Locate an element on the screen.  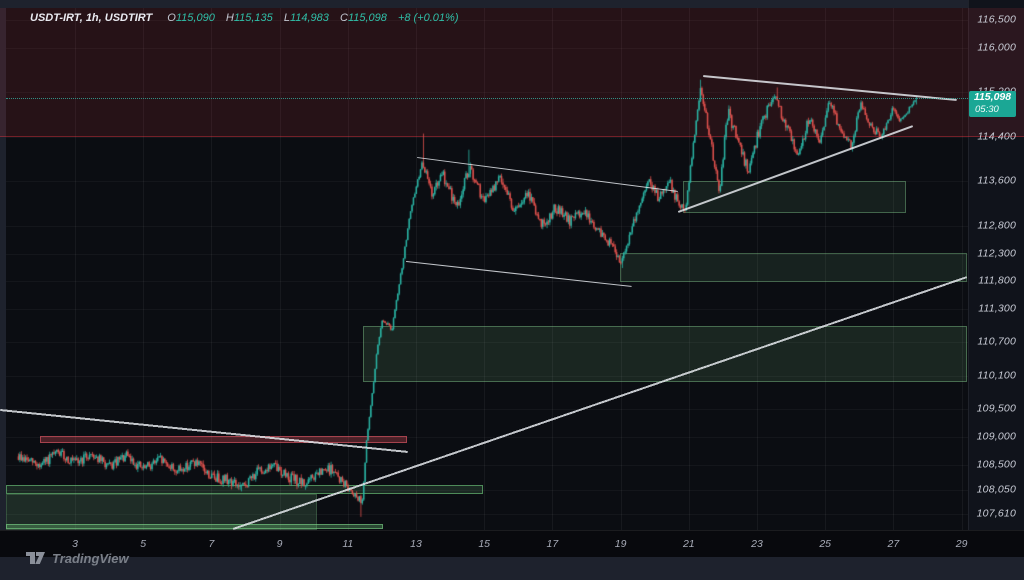
tradingview-logo is located at coordinates (35, 557).